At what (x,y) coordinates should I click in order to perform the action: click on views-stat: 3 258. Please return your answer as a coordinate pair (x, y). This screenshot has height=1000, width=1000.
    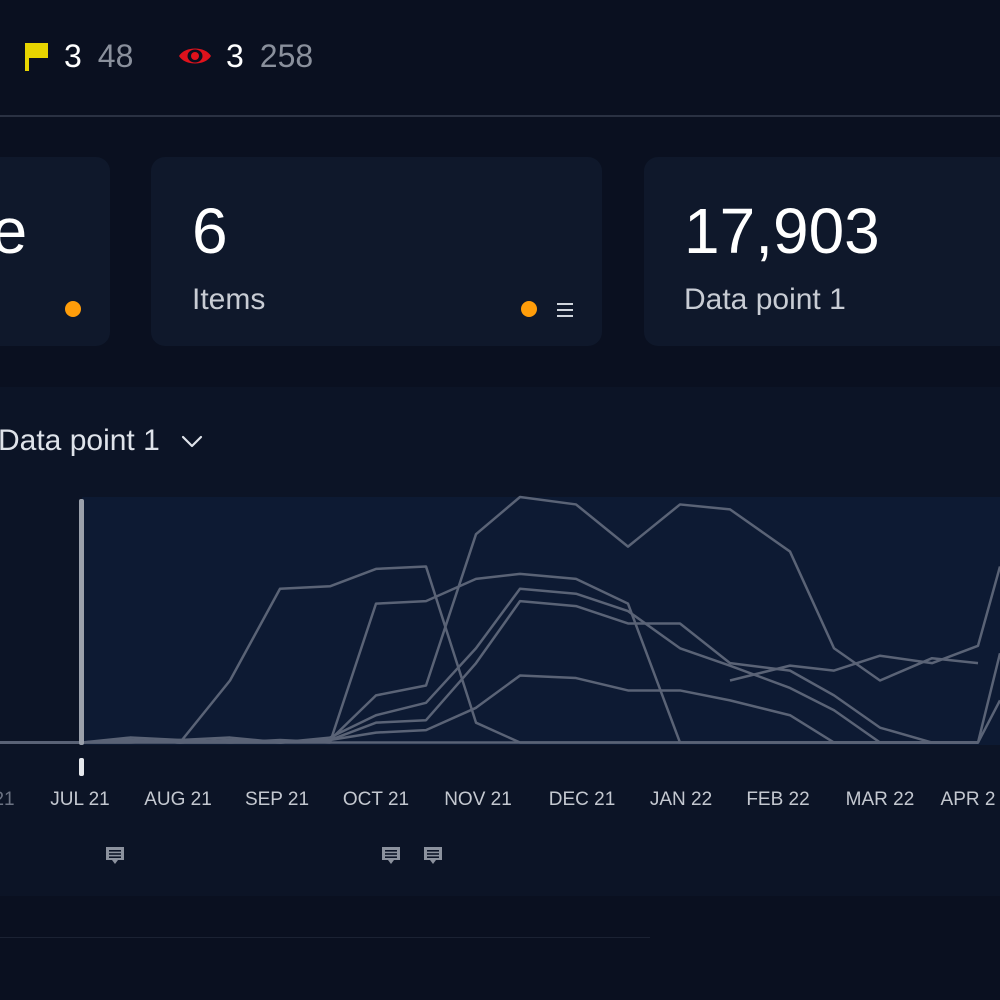
    Looking at the image, I should click on (245, 56).